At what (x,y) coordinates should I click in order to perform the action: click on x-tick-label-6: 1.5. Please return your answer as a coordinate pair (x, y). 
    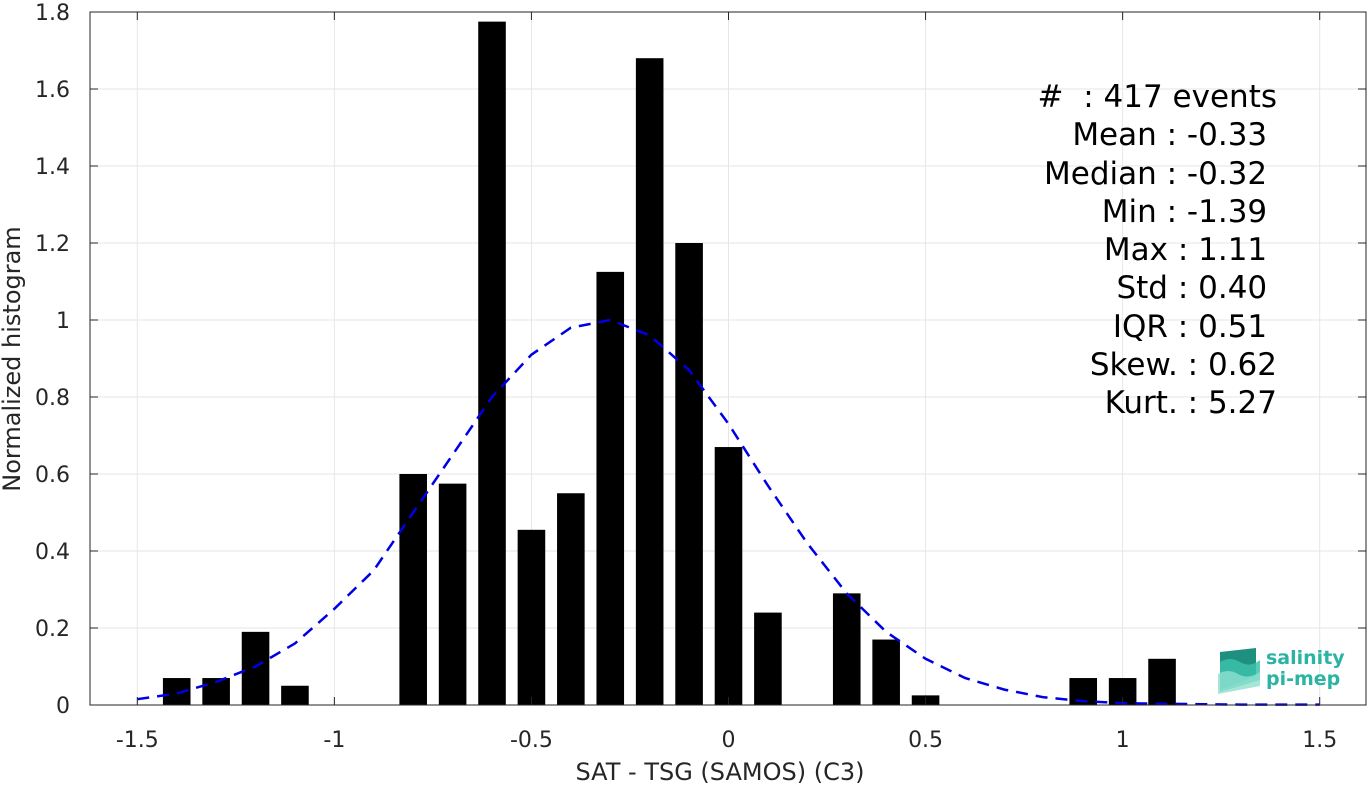
    Looking at the image, I should click on (1319, 740).